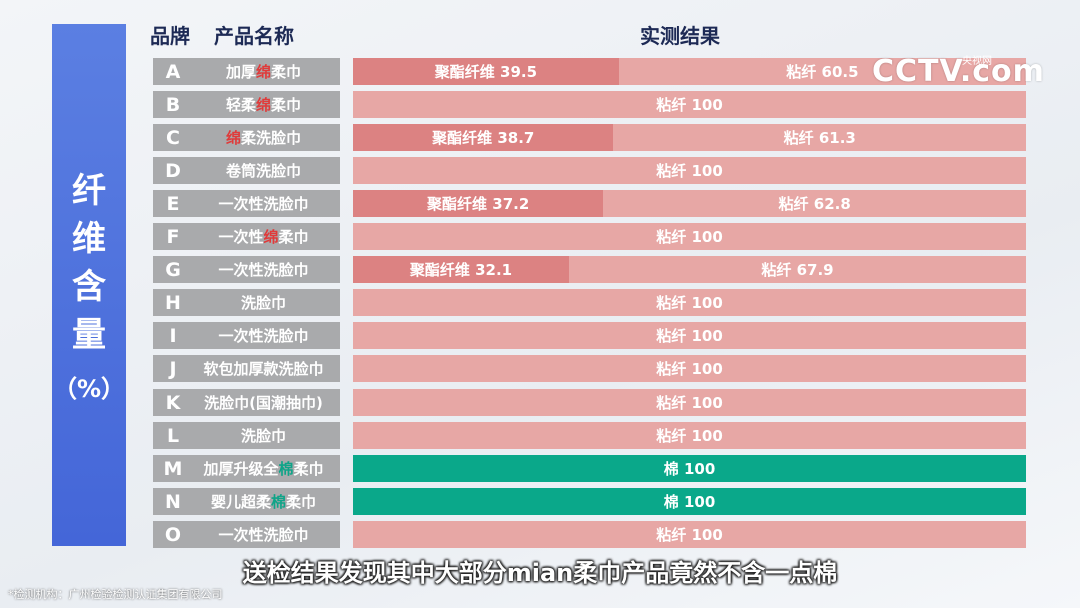 This screenshot has width=1080, height=608. I want to click on title-char: 含, so click(89, 286).